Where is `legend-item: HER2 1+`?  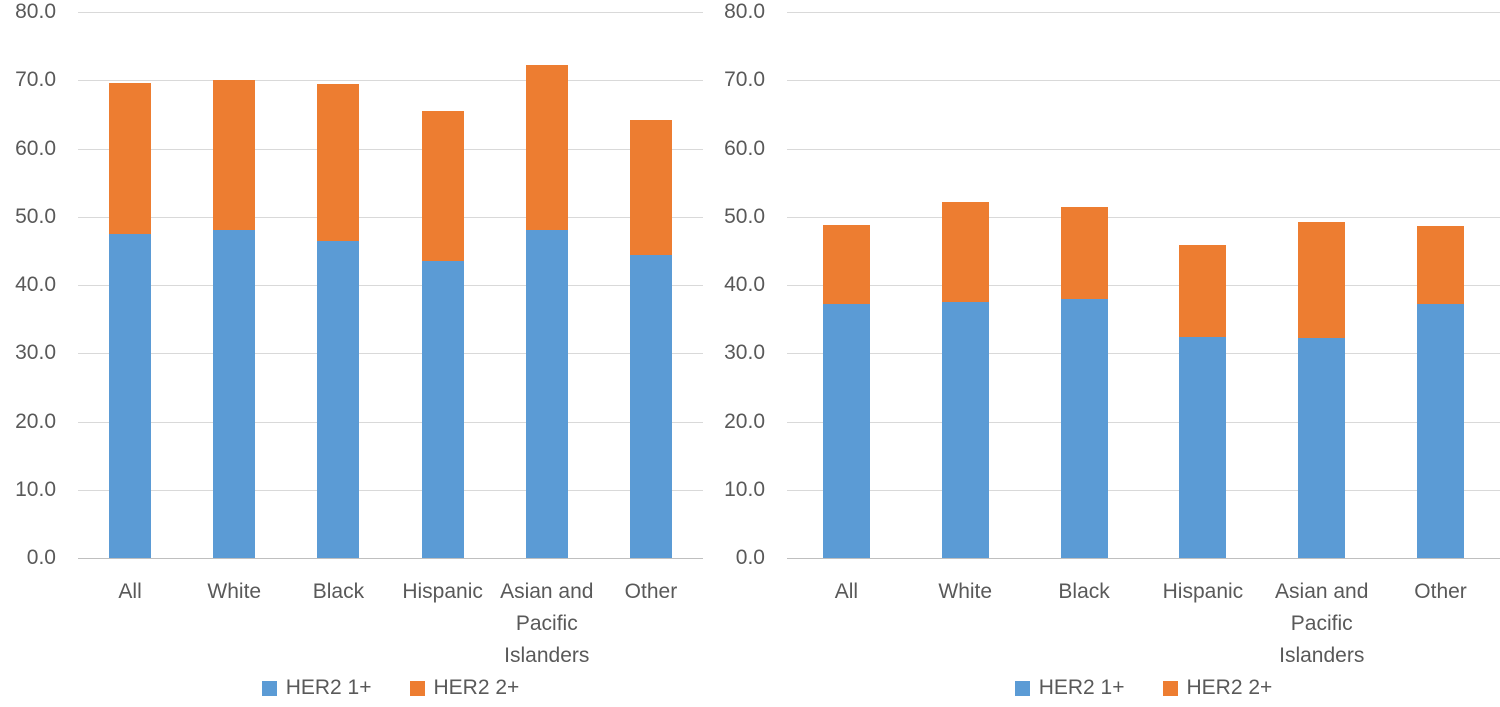
legend-item: HER2 1+ is located at coordinates (1069, 688).